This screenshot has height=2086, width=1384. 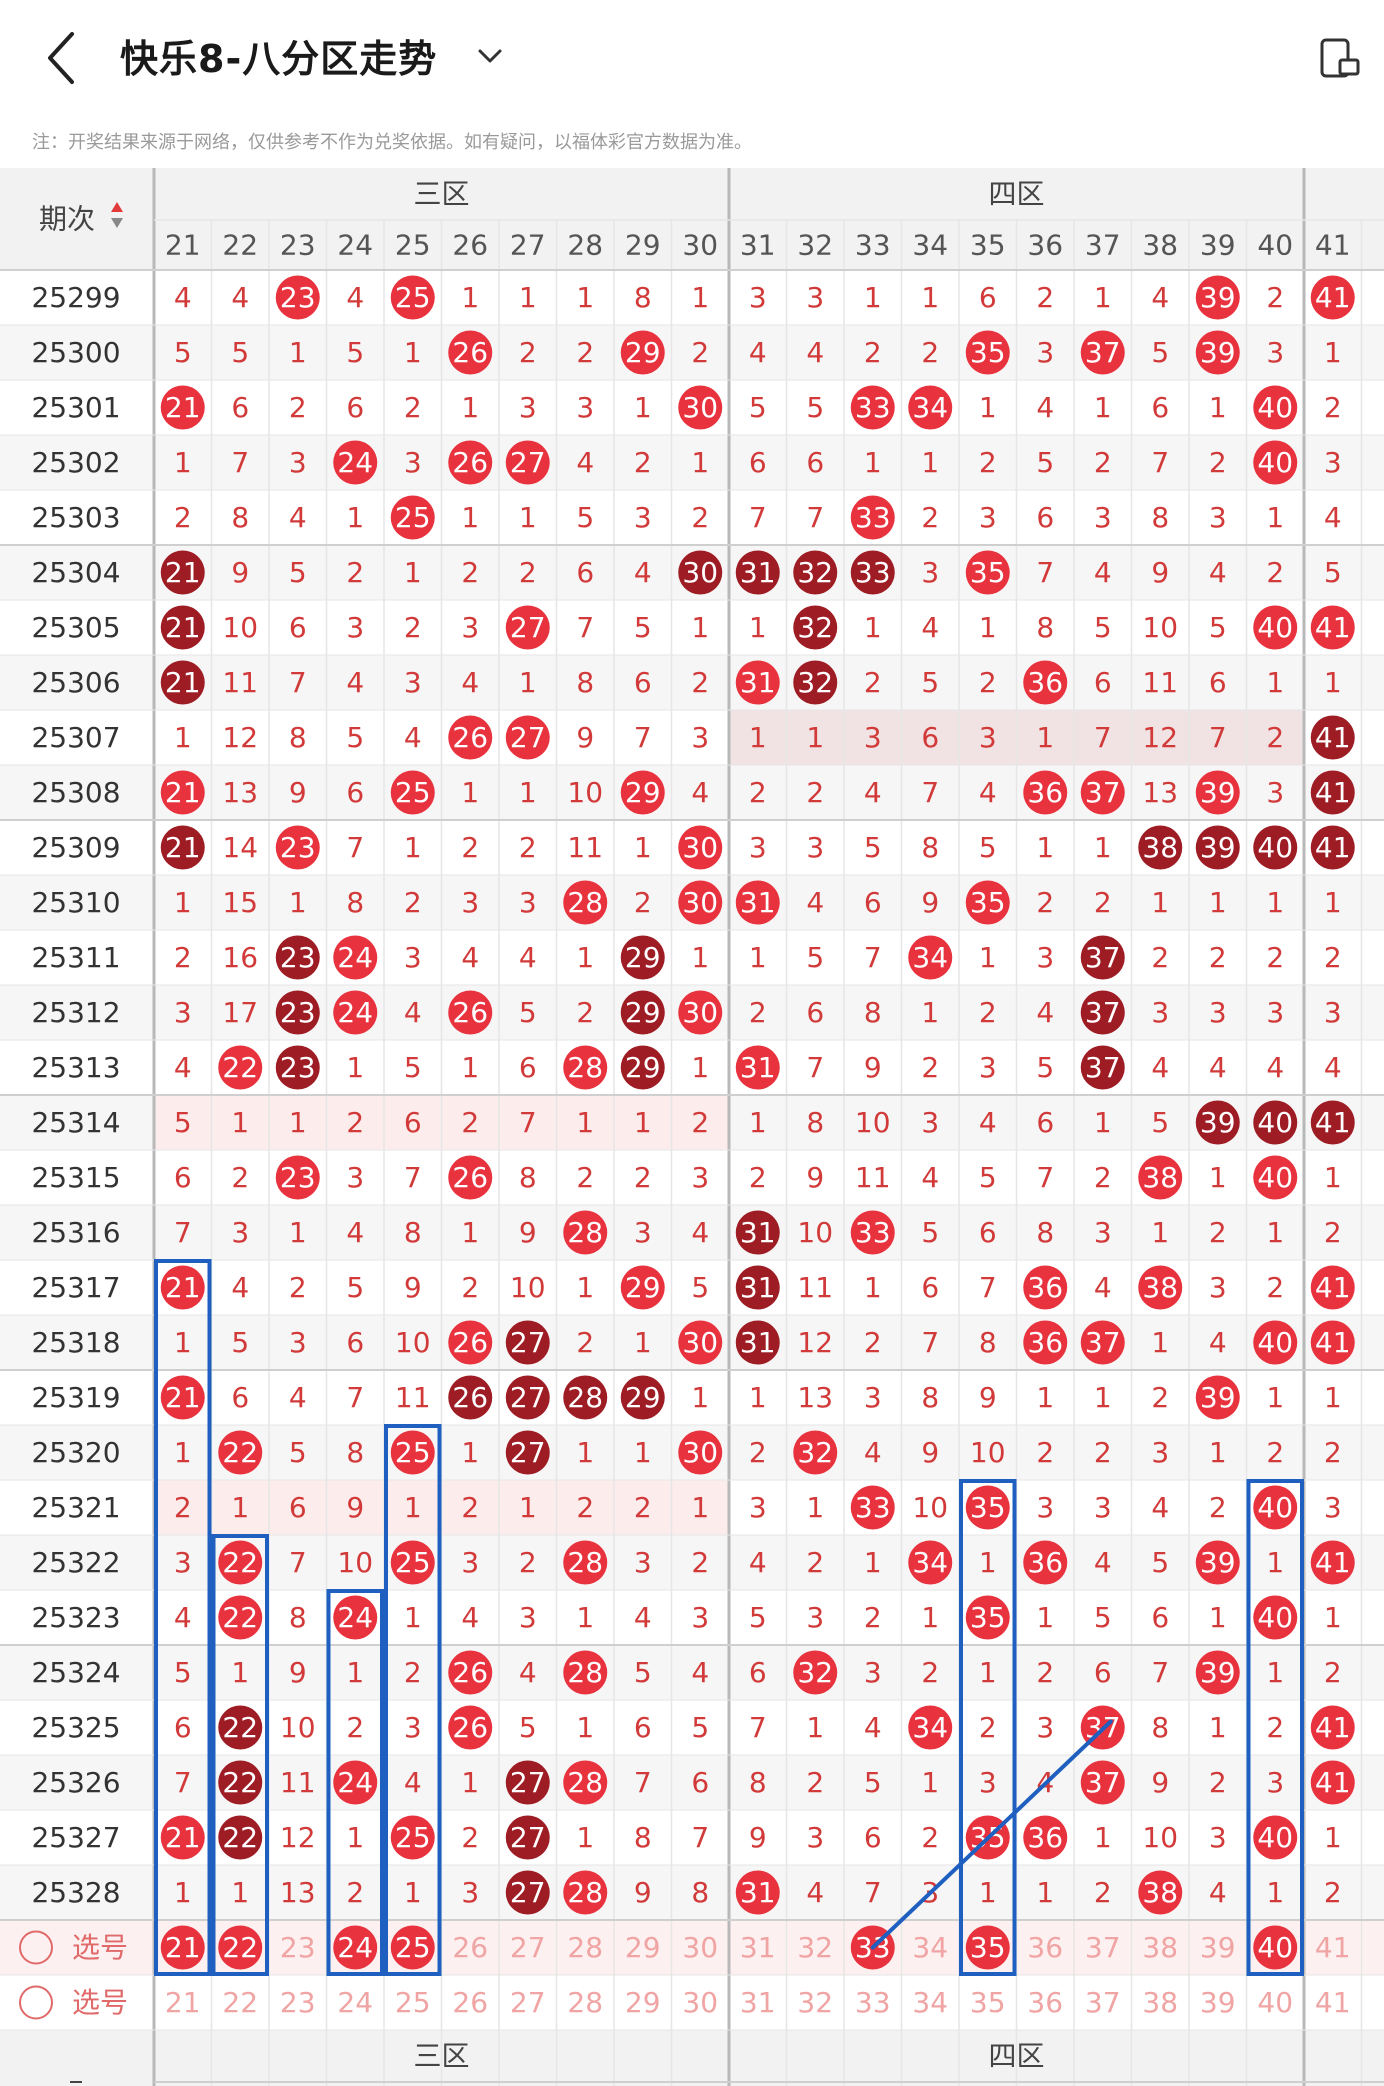 I want to click on sort-down-icon, so click(x=117, y=223).